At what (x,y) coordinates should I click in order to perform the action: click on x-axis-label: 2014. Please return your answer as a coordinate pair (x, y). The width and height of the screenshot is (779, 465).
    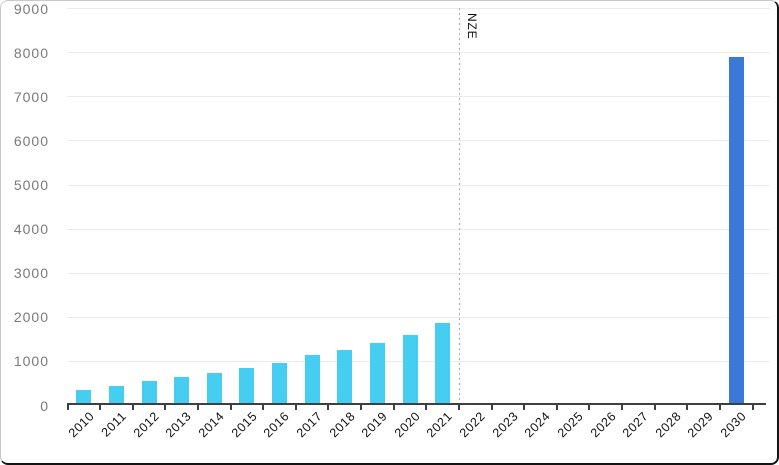
    Looking at the image, I should click on (211, 425).